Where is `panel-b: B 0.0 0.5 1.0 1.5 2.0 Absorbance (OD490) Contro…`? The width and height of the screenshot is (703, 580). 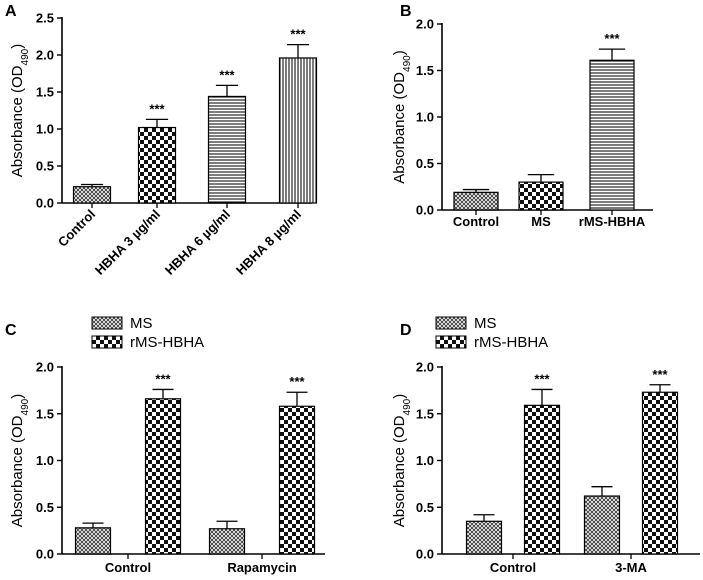
panel-b: B 0.0 0.5 1.0 1.5 2.0 Absorbance (OD490) Contro… is located at coordinates (522, 116).